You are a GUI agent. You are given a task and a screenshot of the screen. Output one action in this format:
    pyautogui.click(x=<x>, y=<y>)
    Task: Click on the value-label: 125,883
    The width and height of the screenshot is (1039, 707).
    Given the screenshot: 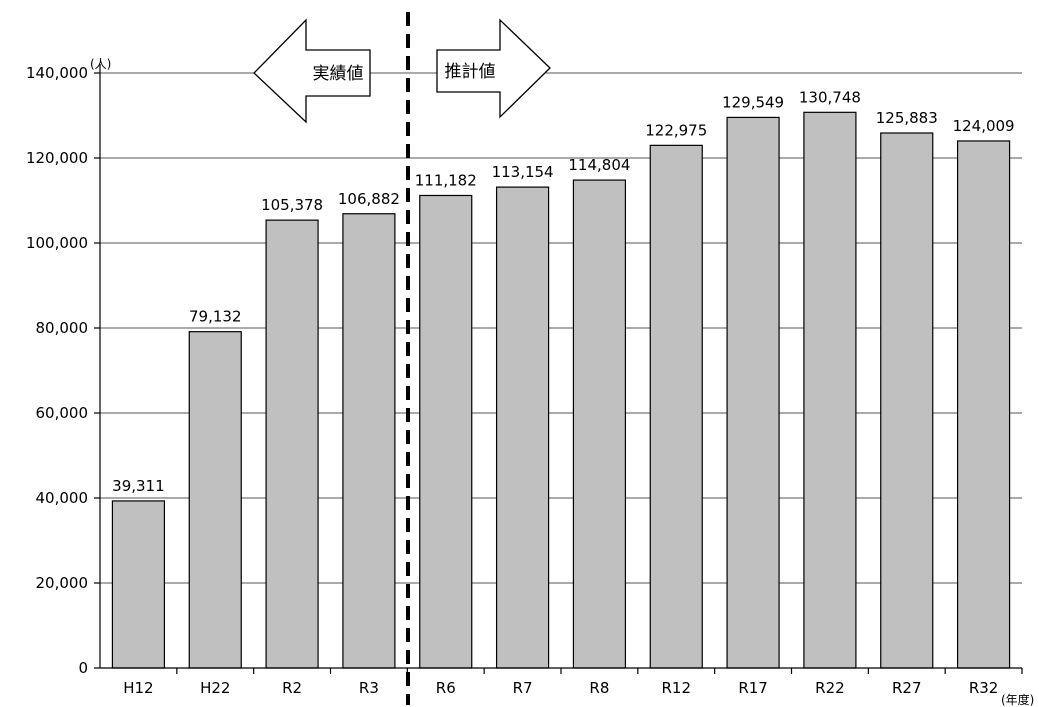 What is the action you would take?
    pyautogui.click(x=907, y=118)
    